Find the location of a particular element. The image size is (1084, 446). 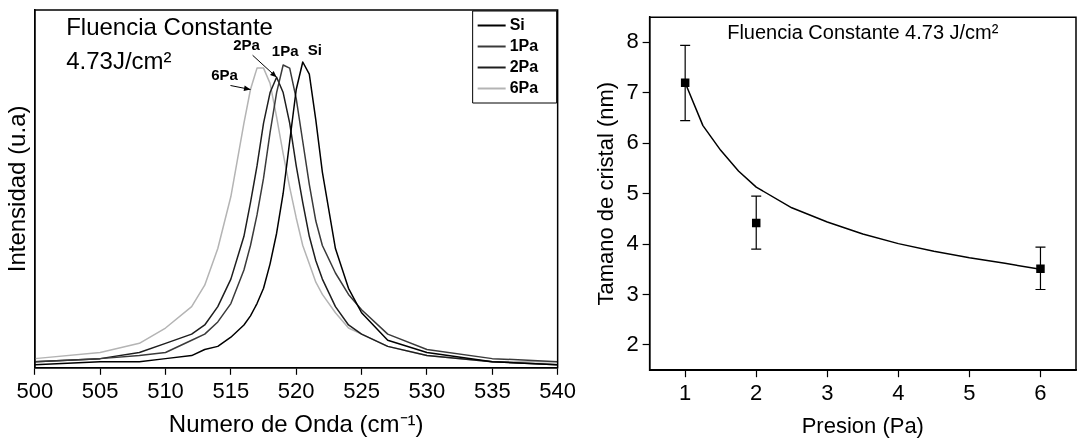

x-tick-label: 500 is located at coordinates (35, 391).